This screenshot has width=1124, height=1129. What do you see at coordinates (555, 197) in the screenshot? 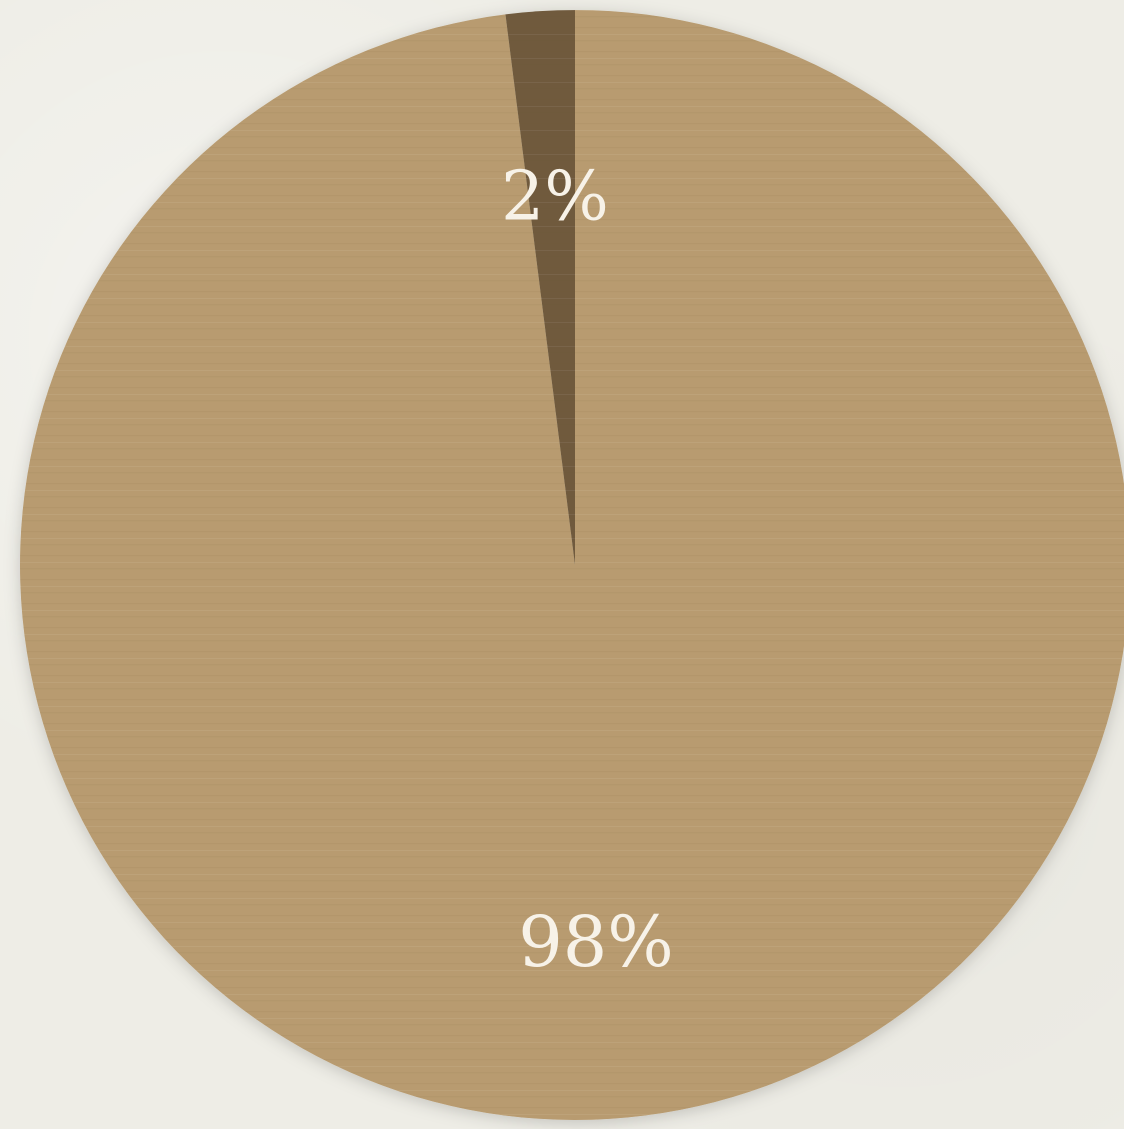
I see `pie-label-2-percent: 2%` at bounding box center [555, 197].